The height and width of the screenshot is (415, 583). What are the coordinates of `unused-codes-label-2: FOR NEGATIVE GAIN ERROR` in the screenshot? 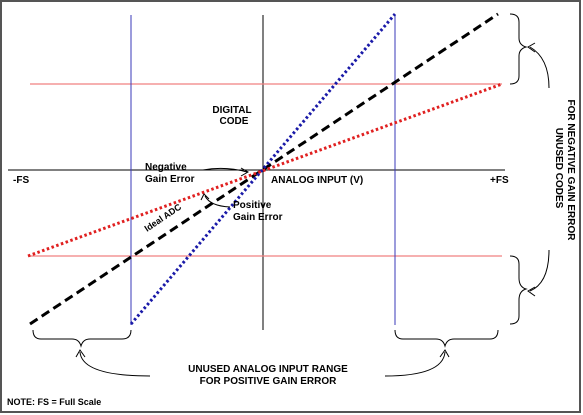 It's located at (570, 171).